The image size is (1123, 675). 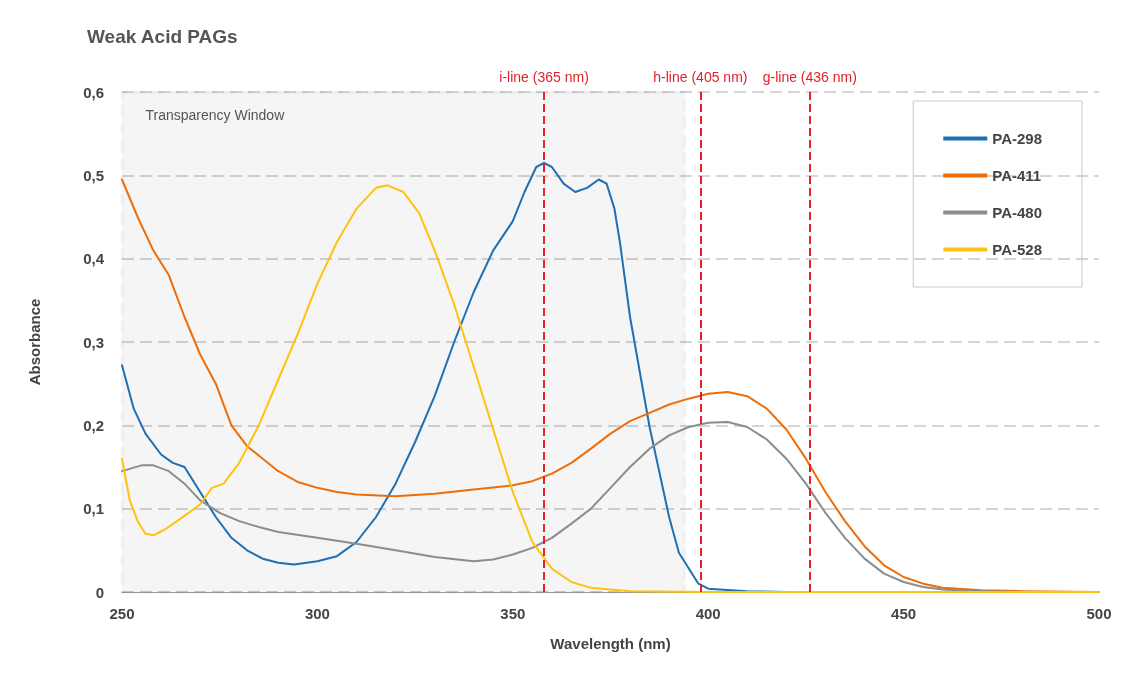 What do you see at coordinates (1017, 175) in the screenshot?
I see `legend-label: PA-411` at bounding box center [1017, 175].